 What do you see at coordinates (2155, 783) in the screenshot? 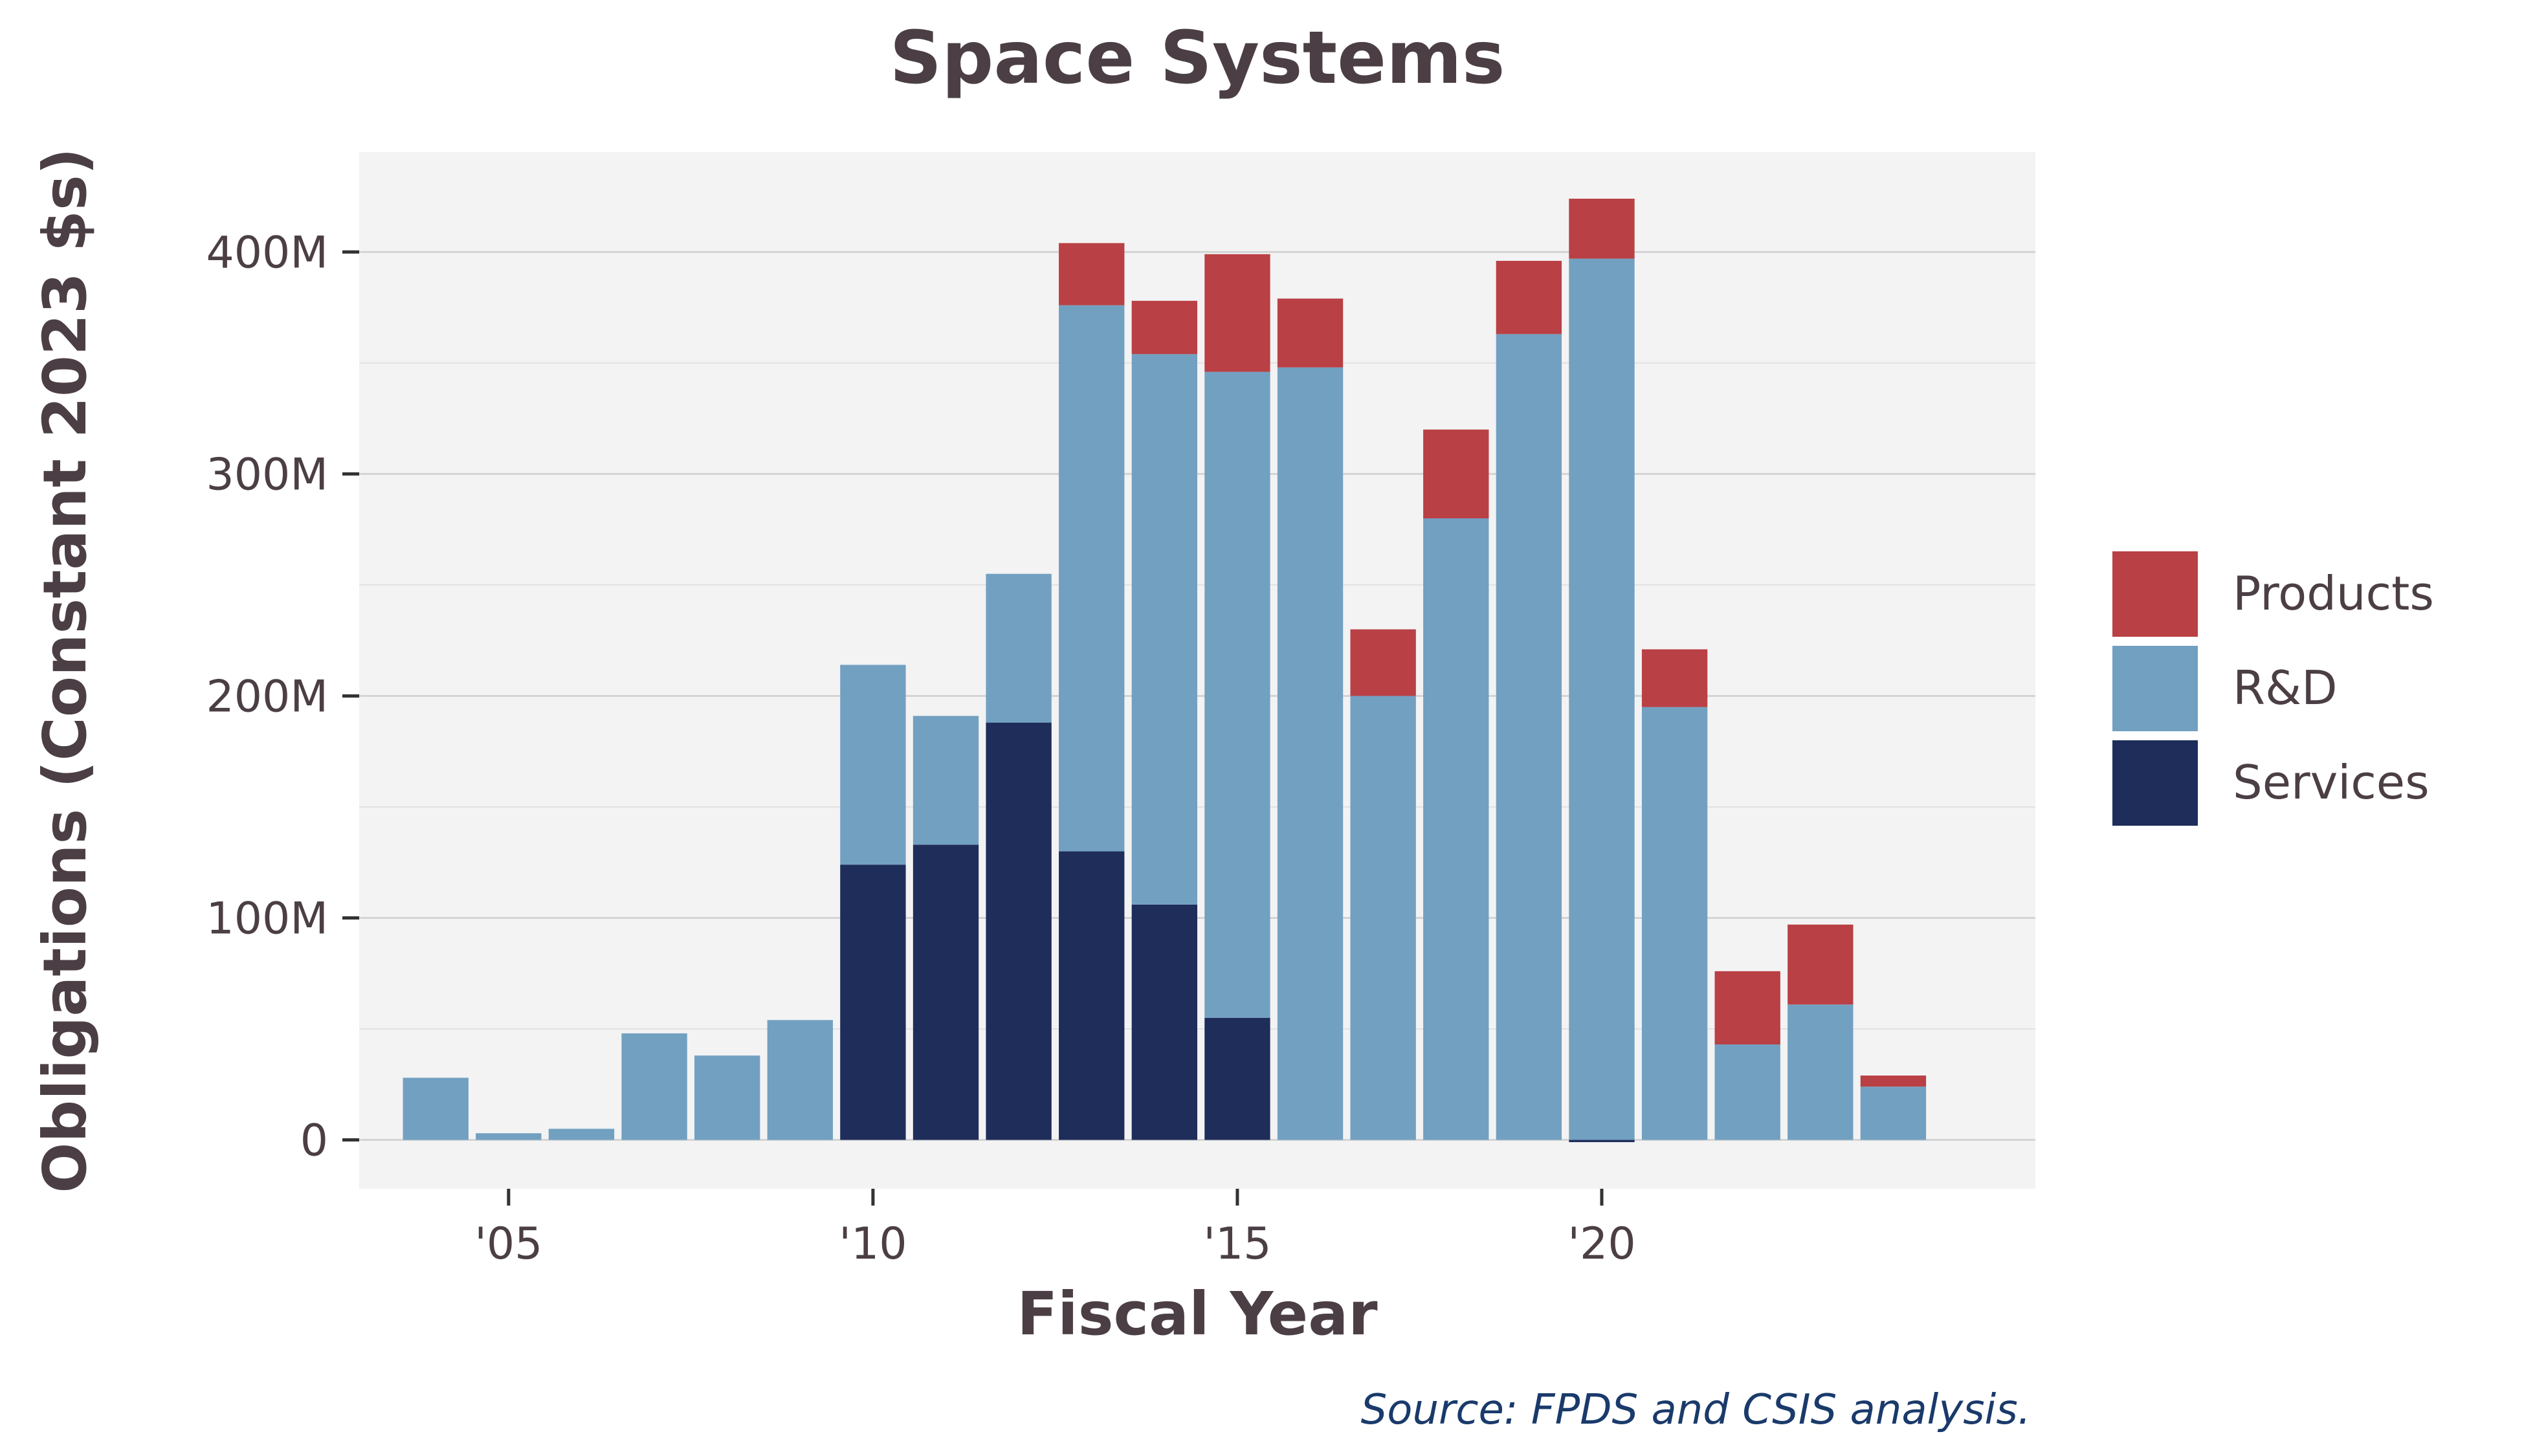
I see `legend-key-services` at bounding box center [2155, 783].